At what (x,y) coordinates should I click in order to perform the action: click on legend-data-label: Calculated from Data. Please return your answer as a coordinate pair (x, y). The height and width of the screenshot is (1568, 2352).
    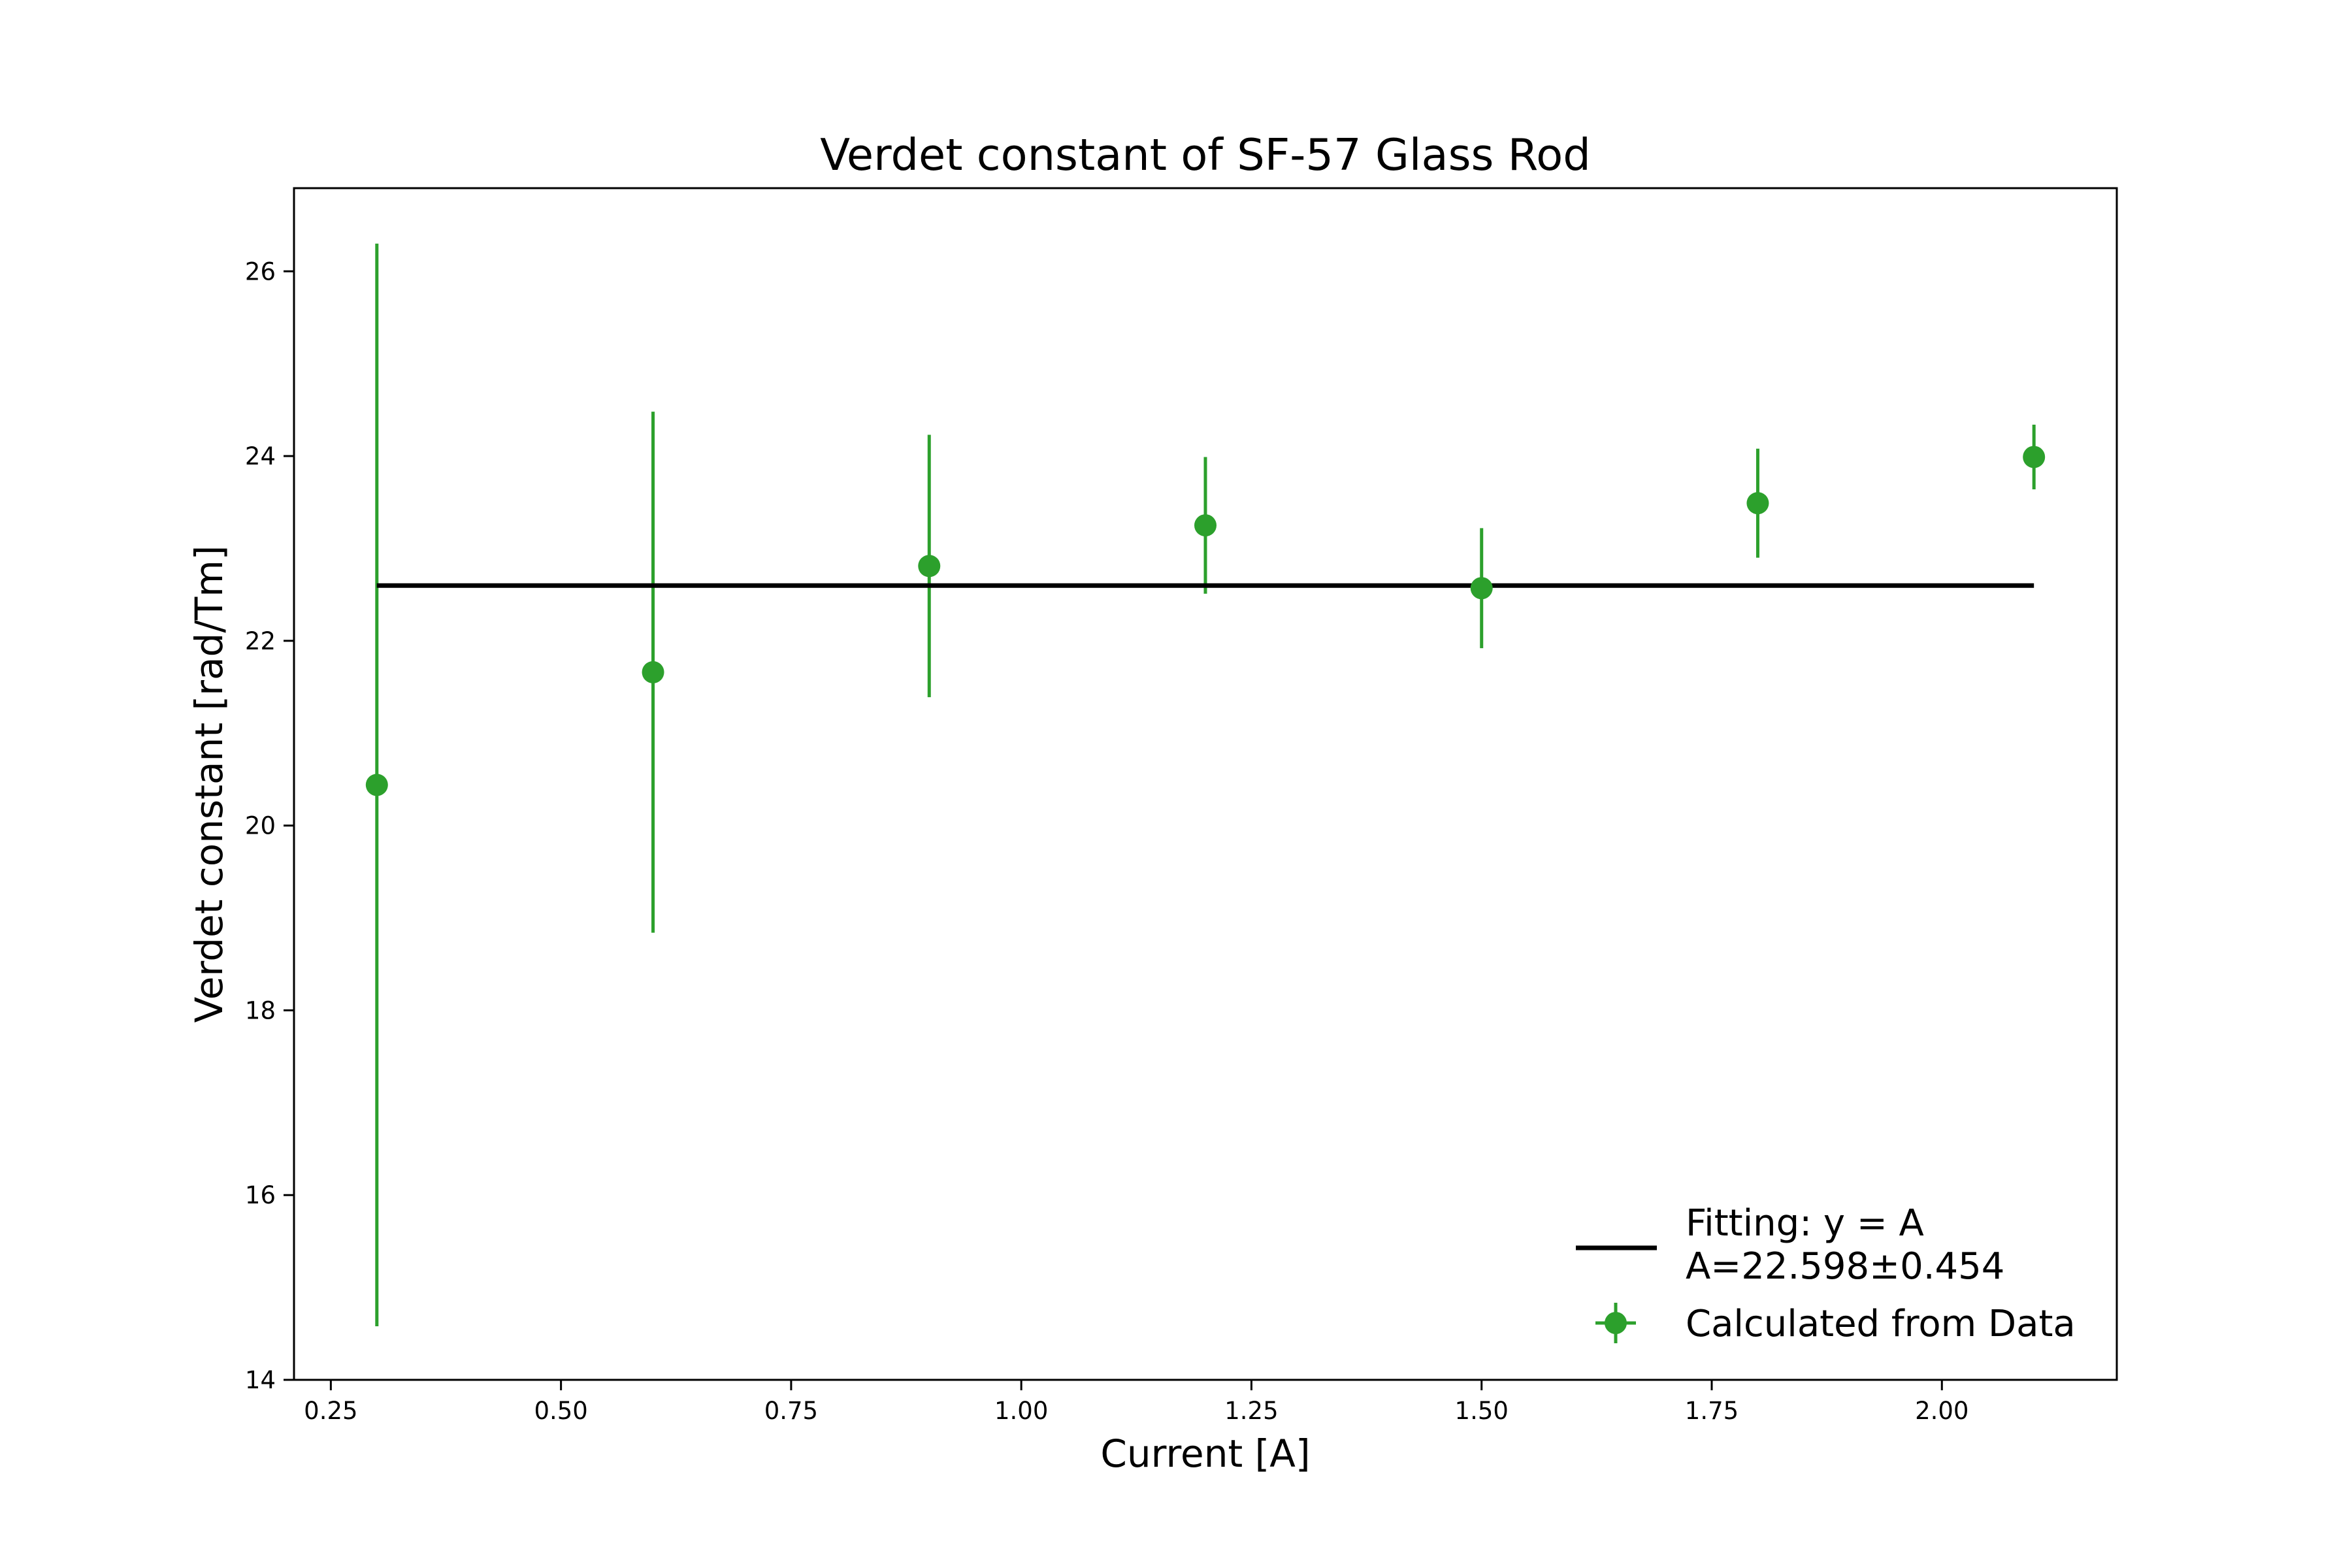
    Looking at the image, I should click on (1881, 1324).